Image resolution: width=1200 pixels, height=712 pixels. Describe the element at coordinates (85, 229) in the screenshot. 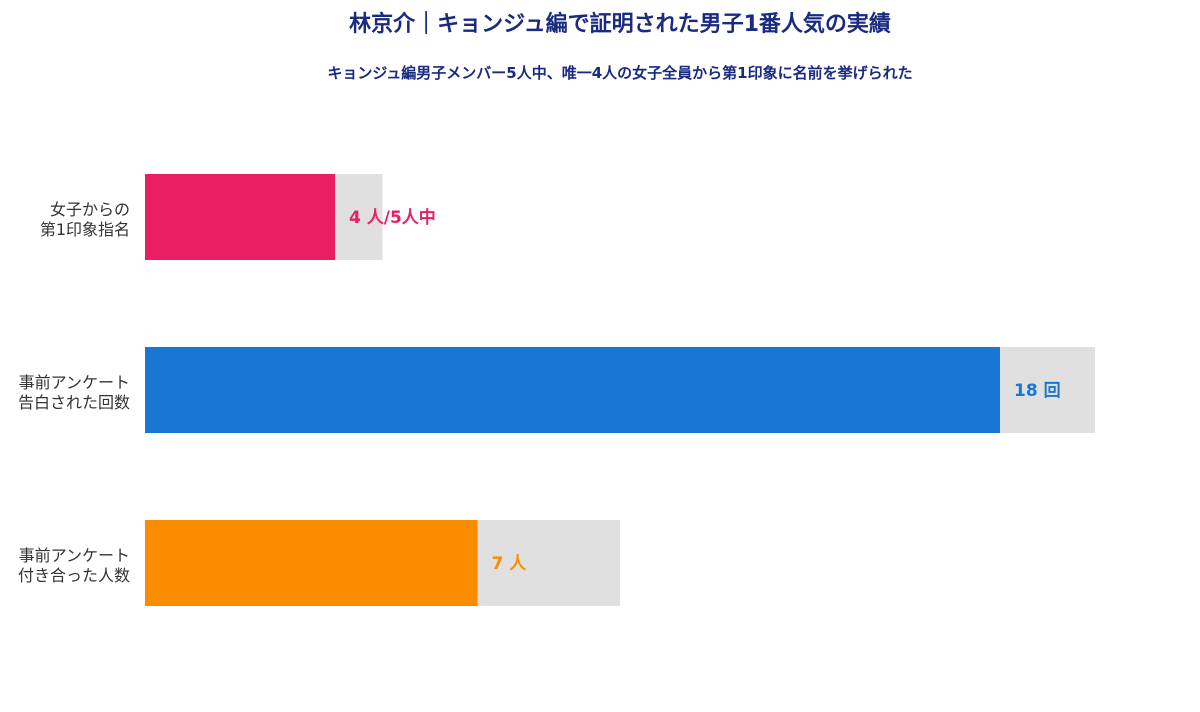

I see `category-label: 第1印象指名` at that location.